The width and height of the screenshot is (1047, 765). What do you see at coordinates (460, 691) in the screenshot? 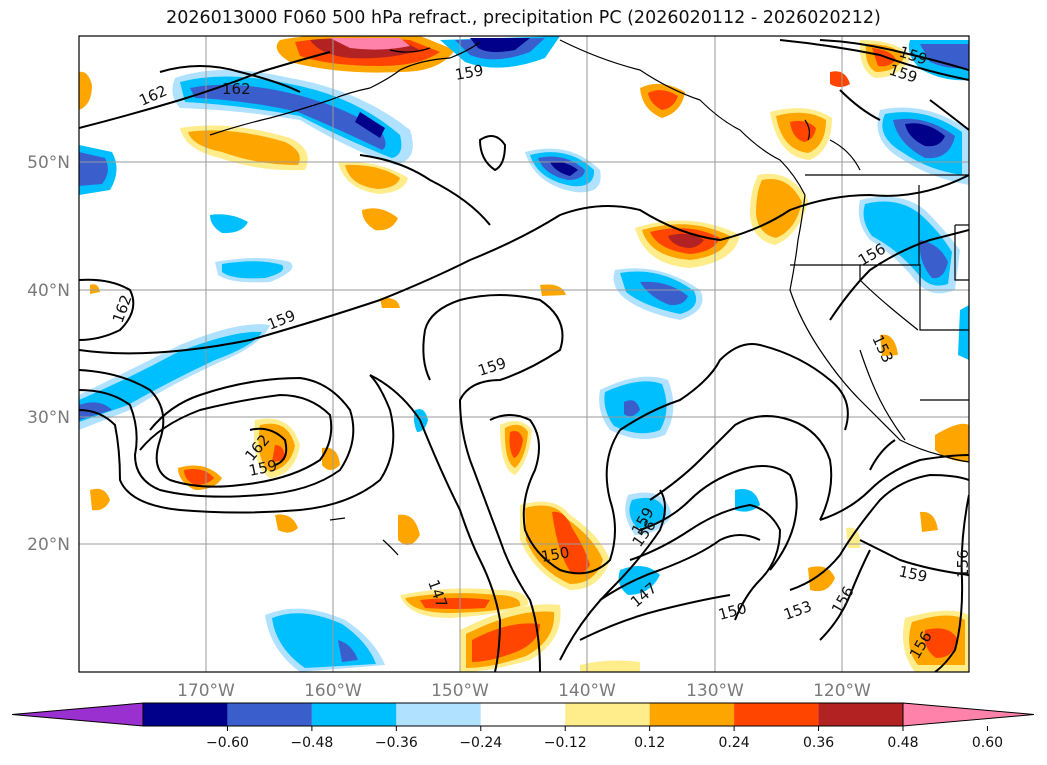
I see `lon-label: 150°W` at bounding box center [460, 691].